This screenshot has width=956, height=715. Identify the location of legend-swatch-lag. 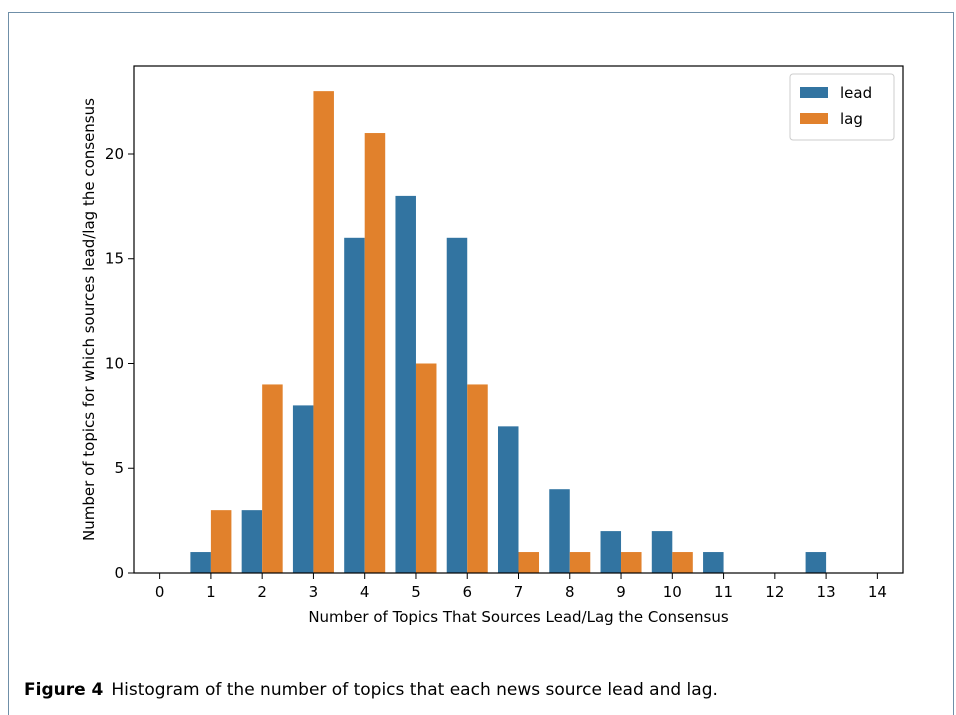
(814, 118).